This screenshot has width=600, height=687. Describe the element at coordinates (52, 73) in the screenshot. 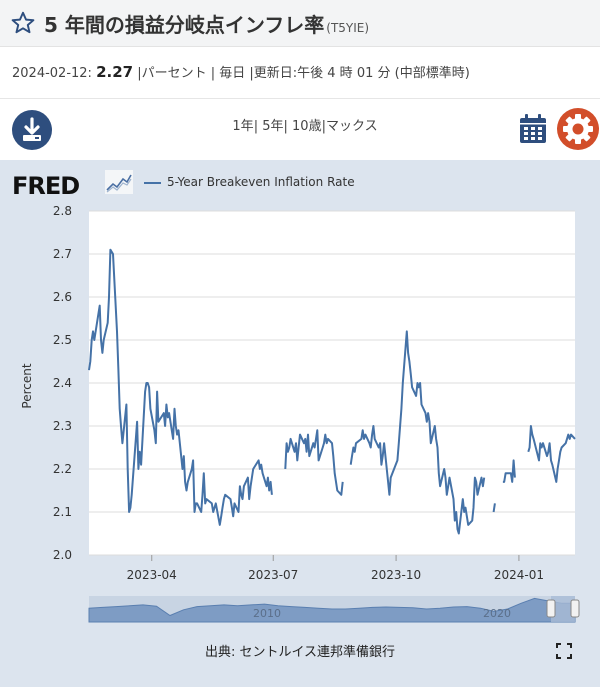

I see `observation-date: 2024-02-12:` at that location.